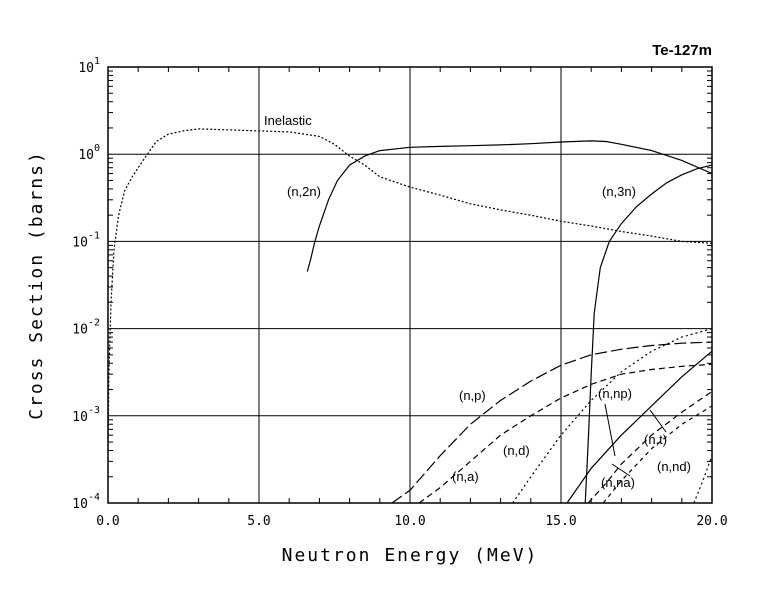 This screenshot has height=590, width=780. Describe the element at coordinates (86, 502) in the screenshot. I see `y-tick-label: 10⁻⁴` at that location.